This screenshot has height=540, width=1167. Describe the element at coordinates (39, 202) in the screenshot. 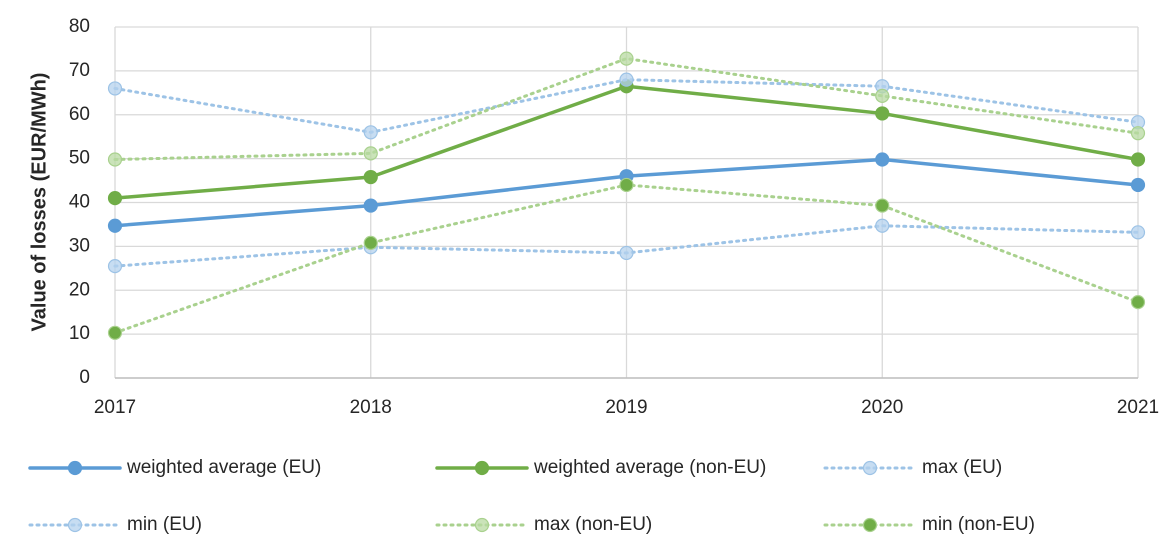

I see `y-axis-label: Value of losses (EUR/MWh)` at that location.